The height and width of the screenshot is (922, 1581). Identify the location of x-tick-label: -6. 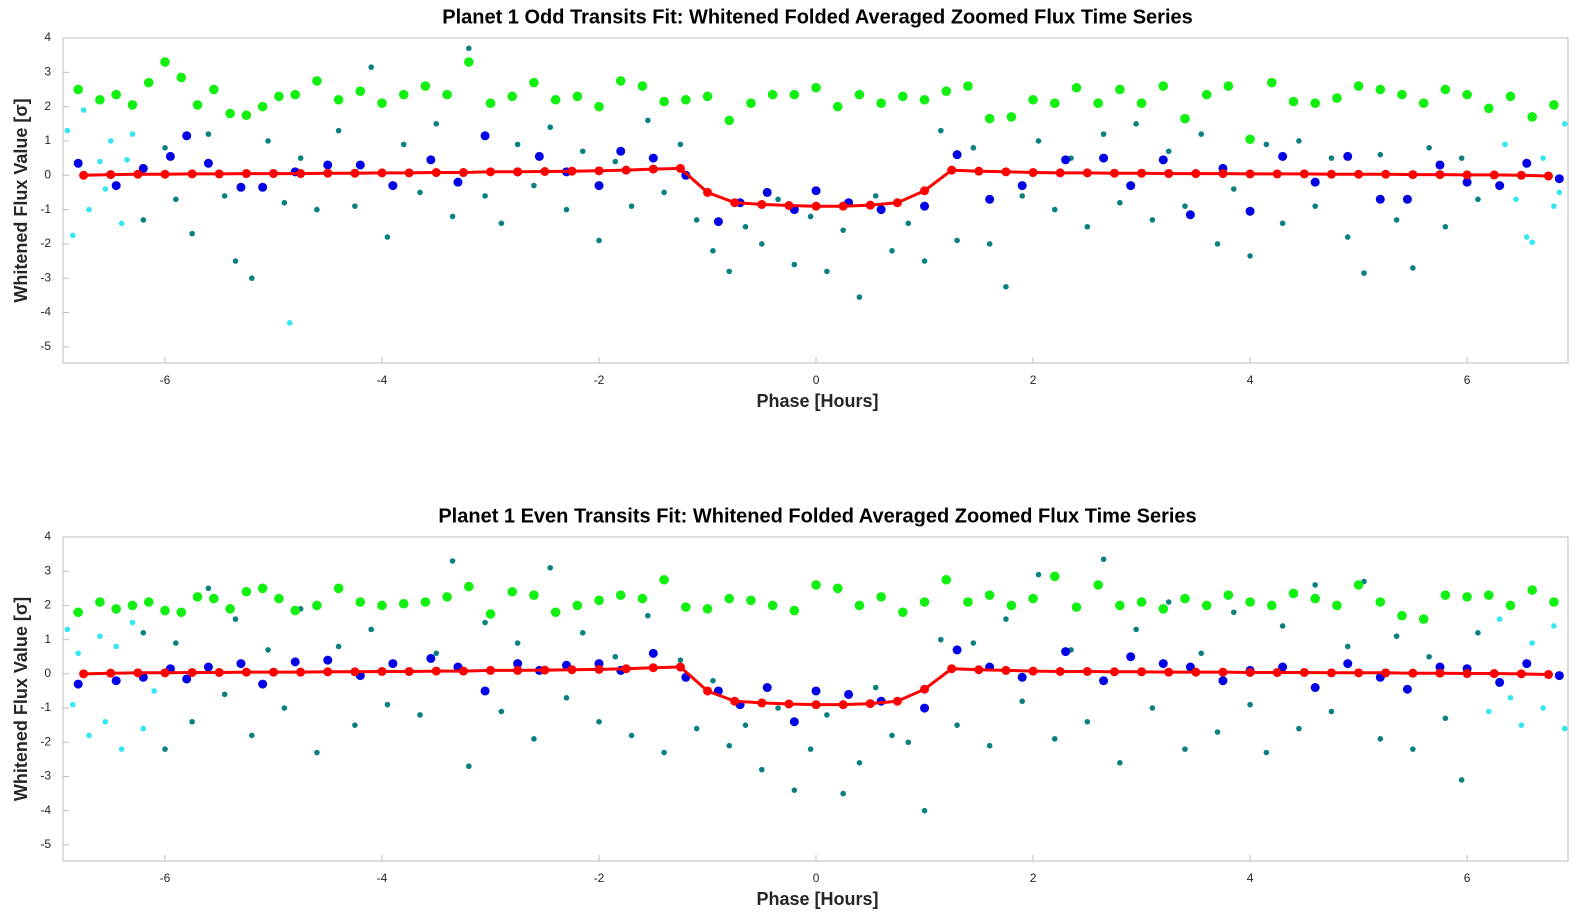
(165, 878).